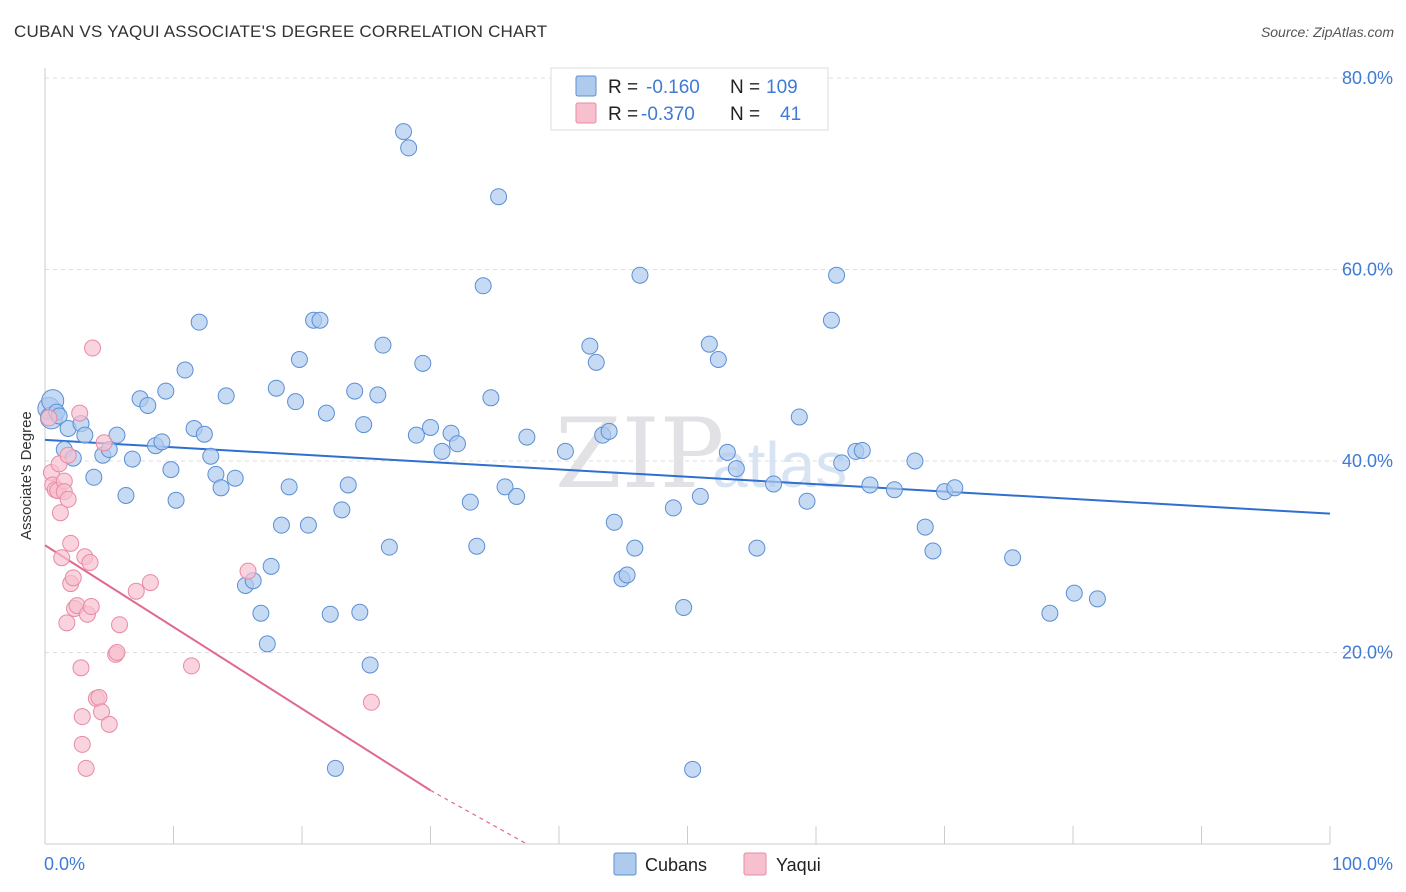 The image size is (1406, 892). What do you see at coordinates (623, 87) in the screenshot?
I see `legend-r-label-cubans: R =` at bounding box center [623, 87].